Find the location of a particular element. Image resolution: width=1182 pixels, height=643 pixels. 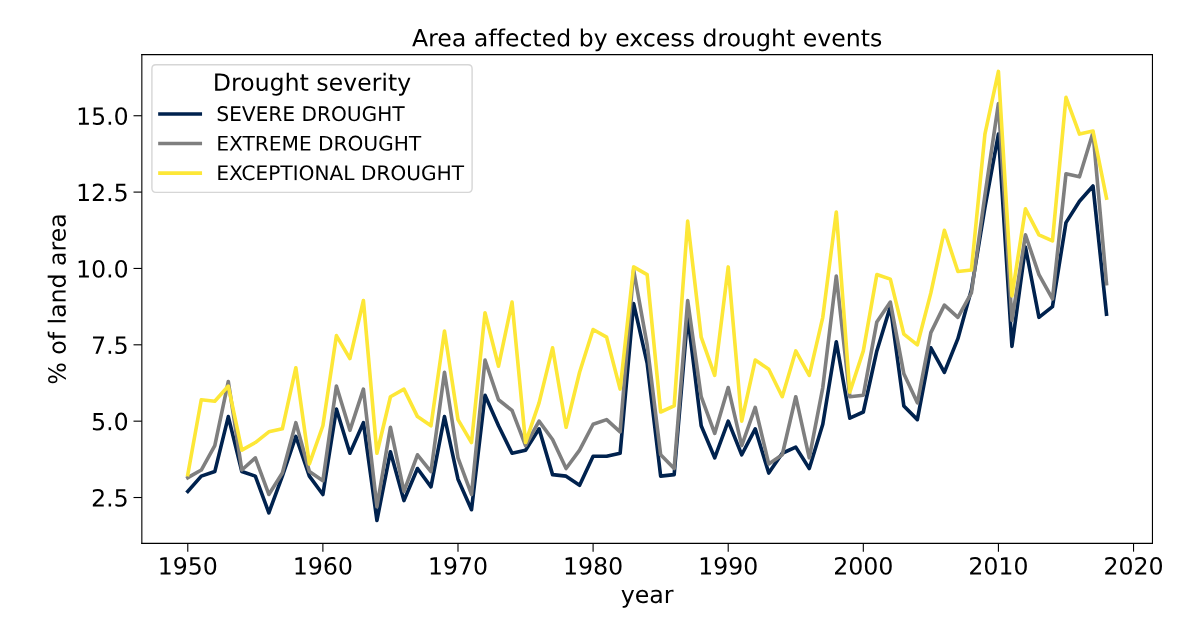

y-axis-title: % of land area is located at coordinates (56, 299).